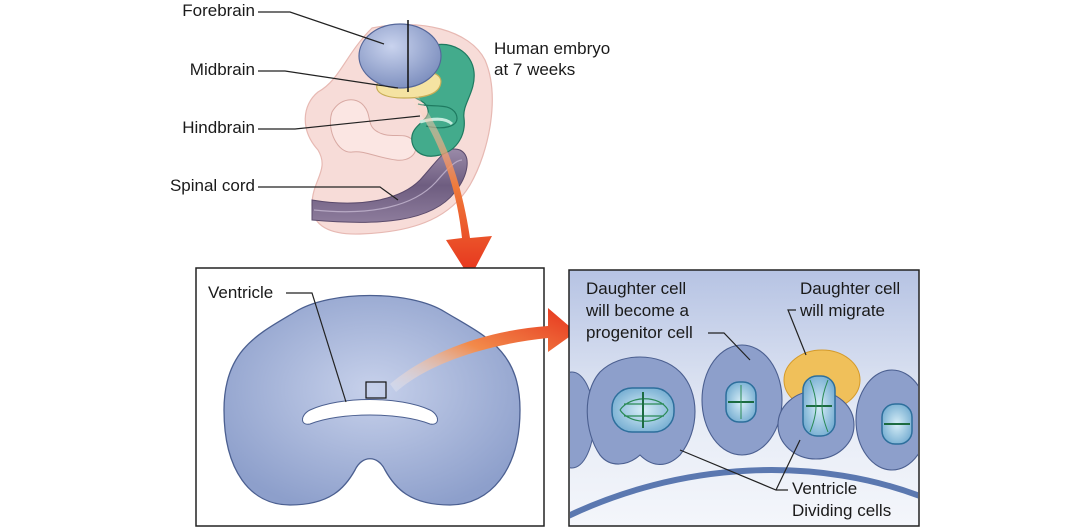 Image resolution: width=1080 pixels, height=528 pixels. I want to click on spinal-cord-canal, so click(388, 186).